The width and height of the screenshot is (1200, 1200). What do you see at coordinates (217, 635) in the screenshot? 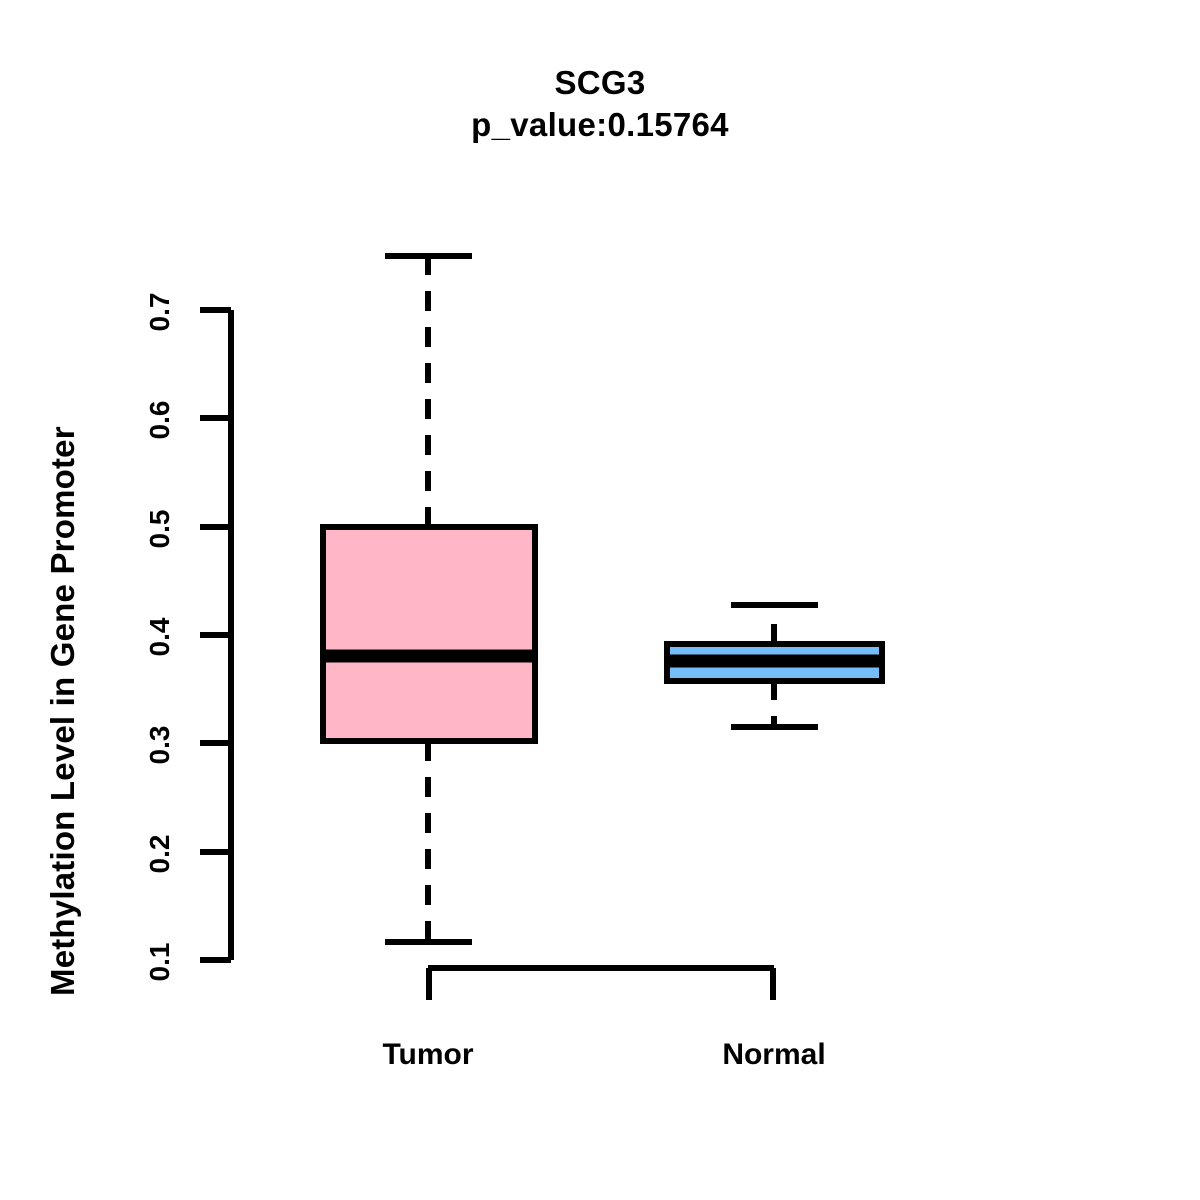
I see `y-axis` at bounding box center [217, 635].